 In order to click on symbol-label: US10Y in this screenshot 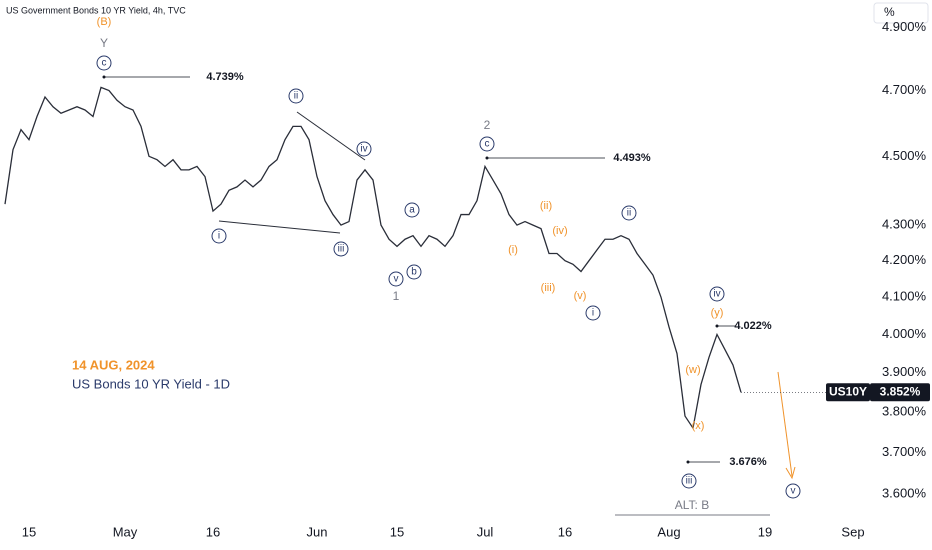, I will do `click(848, 391)`.